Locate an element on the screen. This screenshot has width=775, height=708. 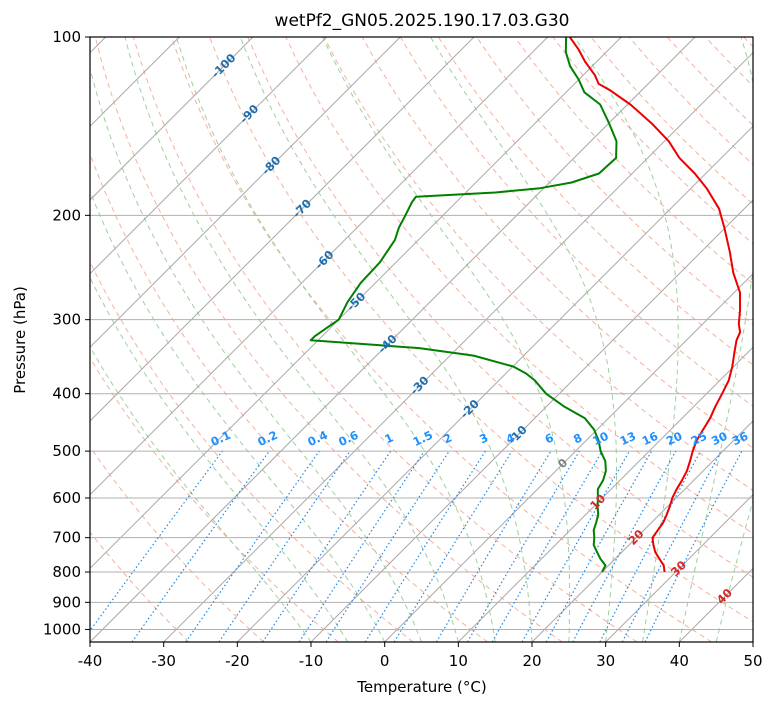
mixing-ratio-label: 0.2 is located at coordinates (267, 438).